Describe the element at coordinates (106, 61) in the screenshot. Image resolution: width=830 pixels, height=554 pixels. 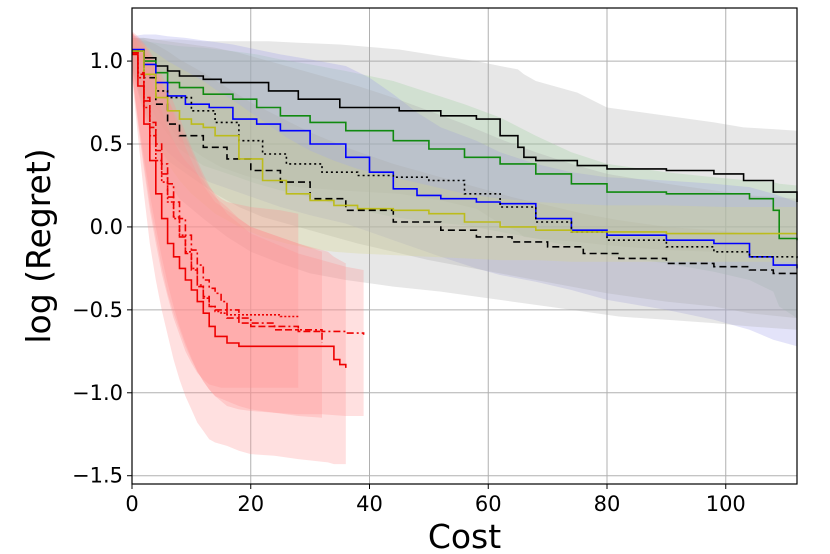
I see `y-tick-label: 1.0` at that location.